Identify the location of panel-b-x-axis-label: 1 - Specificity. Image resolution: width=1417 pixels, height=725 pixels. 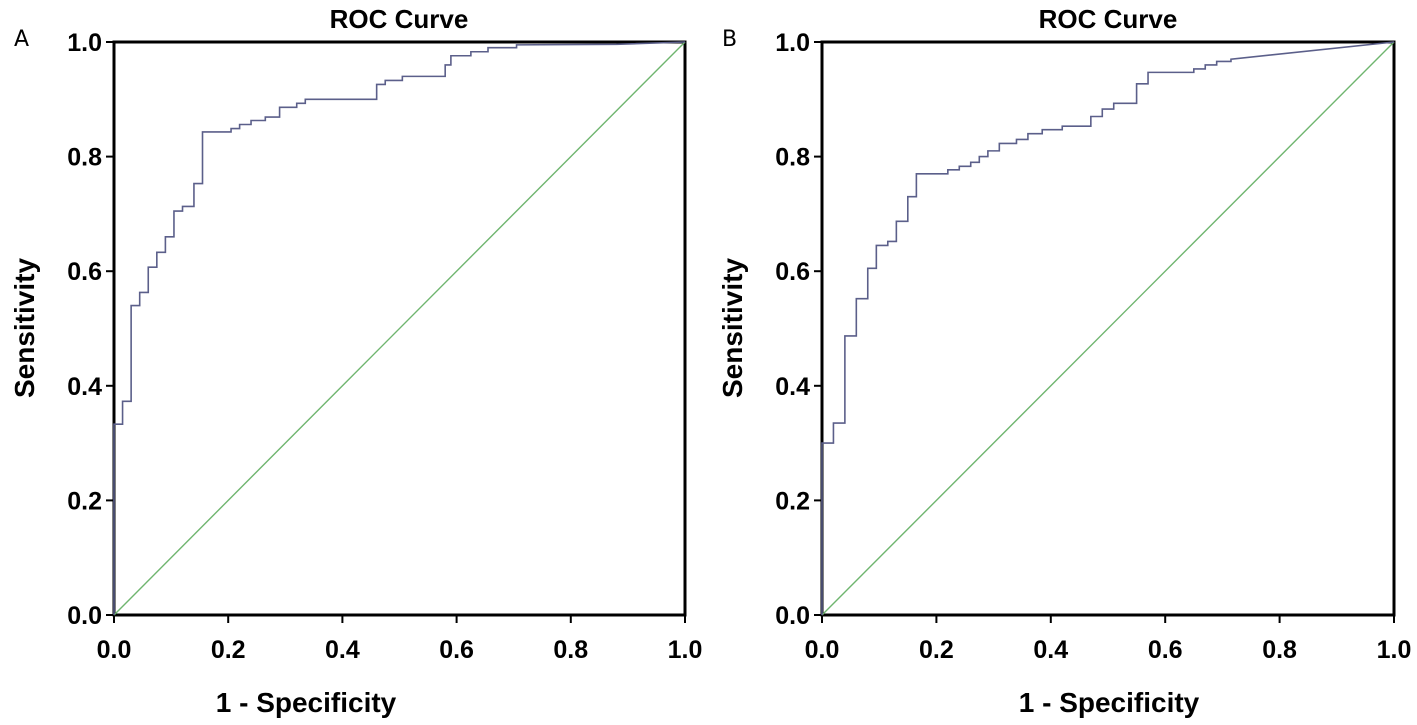
(1109, 702).